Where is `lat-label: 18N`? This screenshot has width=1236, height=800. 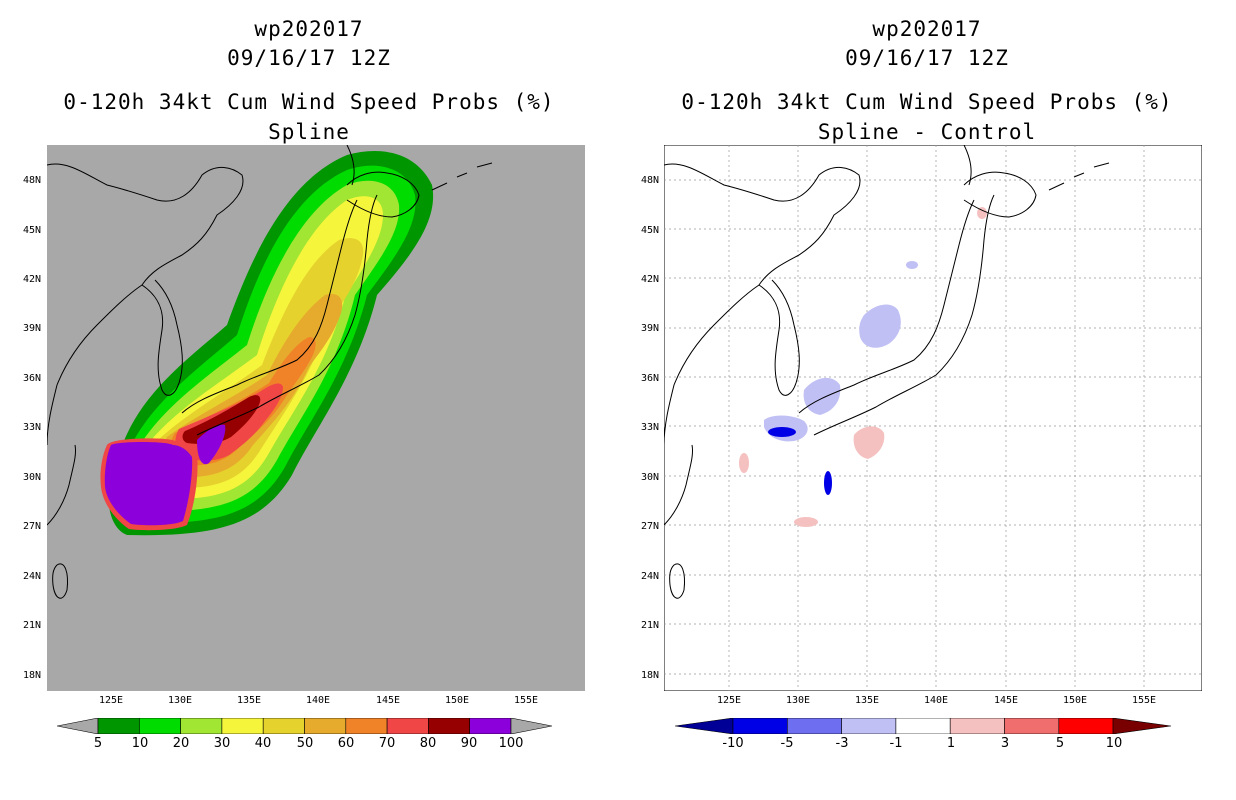 lat-label: 18N is located at coordinates (649, 675).